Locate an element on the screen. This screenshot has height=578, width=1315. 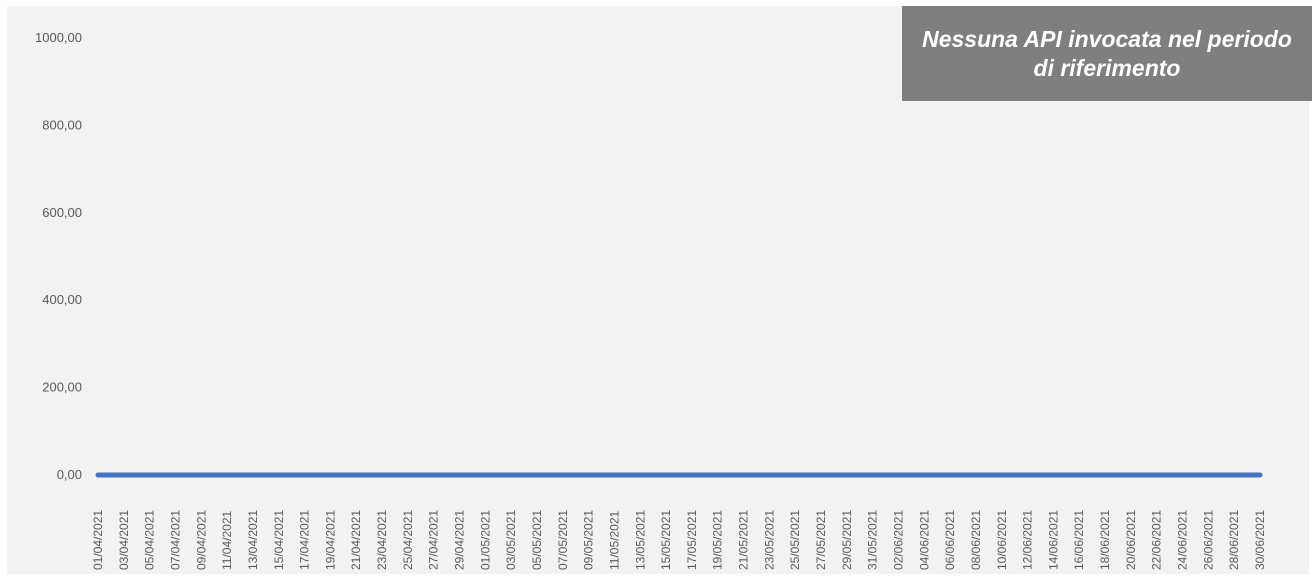
x-tick-label: 30/06/2021 is located at coordinates (1260, 540).